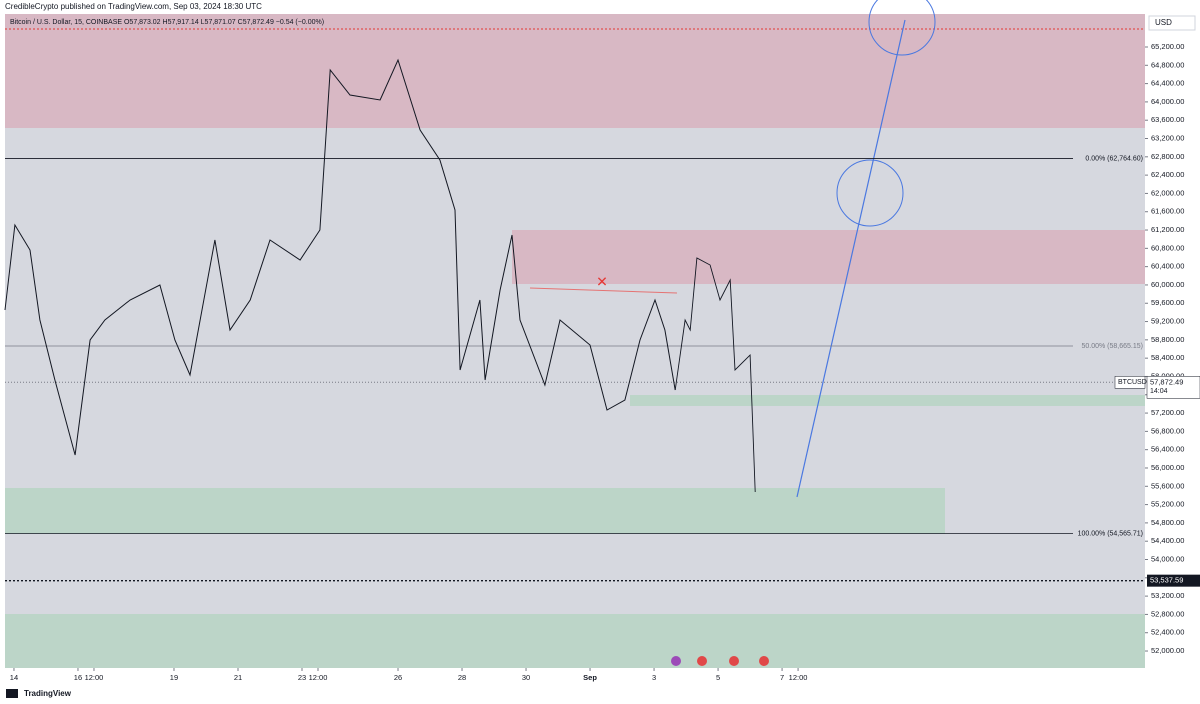 The image size is (1200, 704). What do you see at coordinates (398, 677) in the screenshot?
I see `x-tick-label: 26` at bounding box center [398, 677].